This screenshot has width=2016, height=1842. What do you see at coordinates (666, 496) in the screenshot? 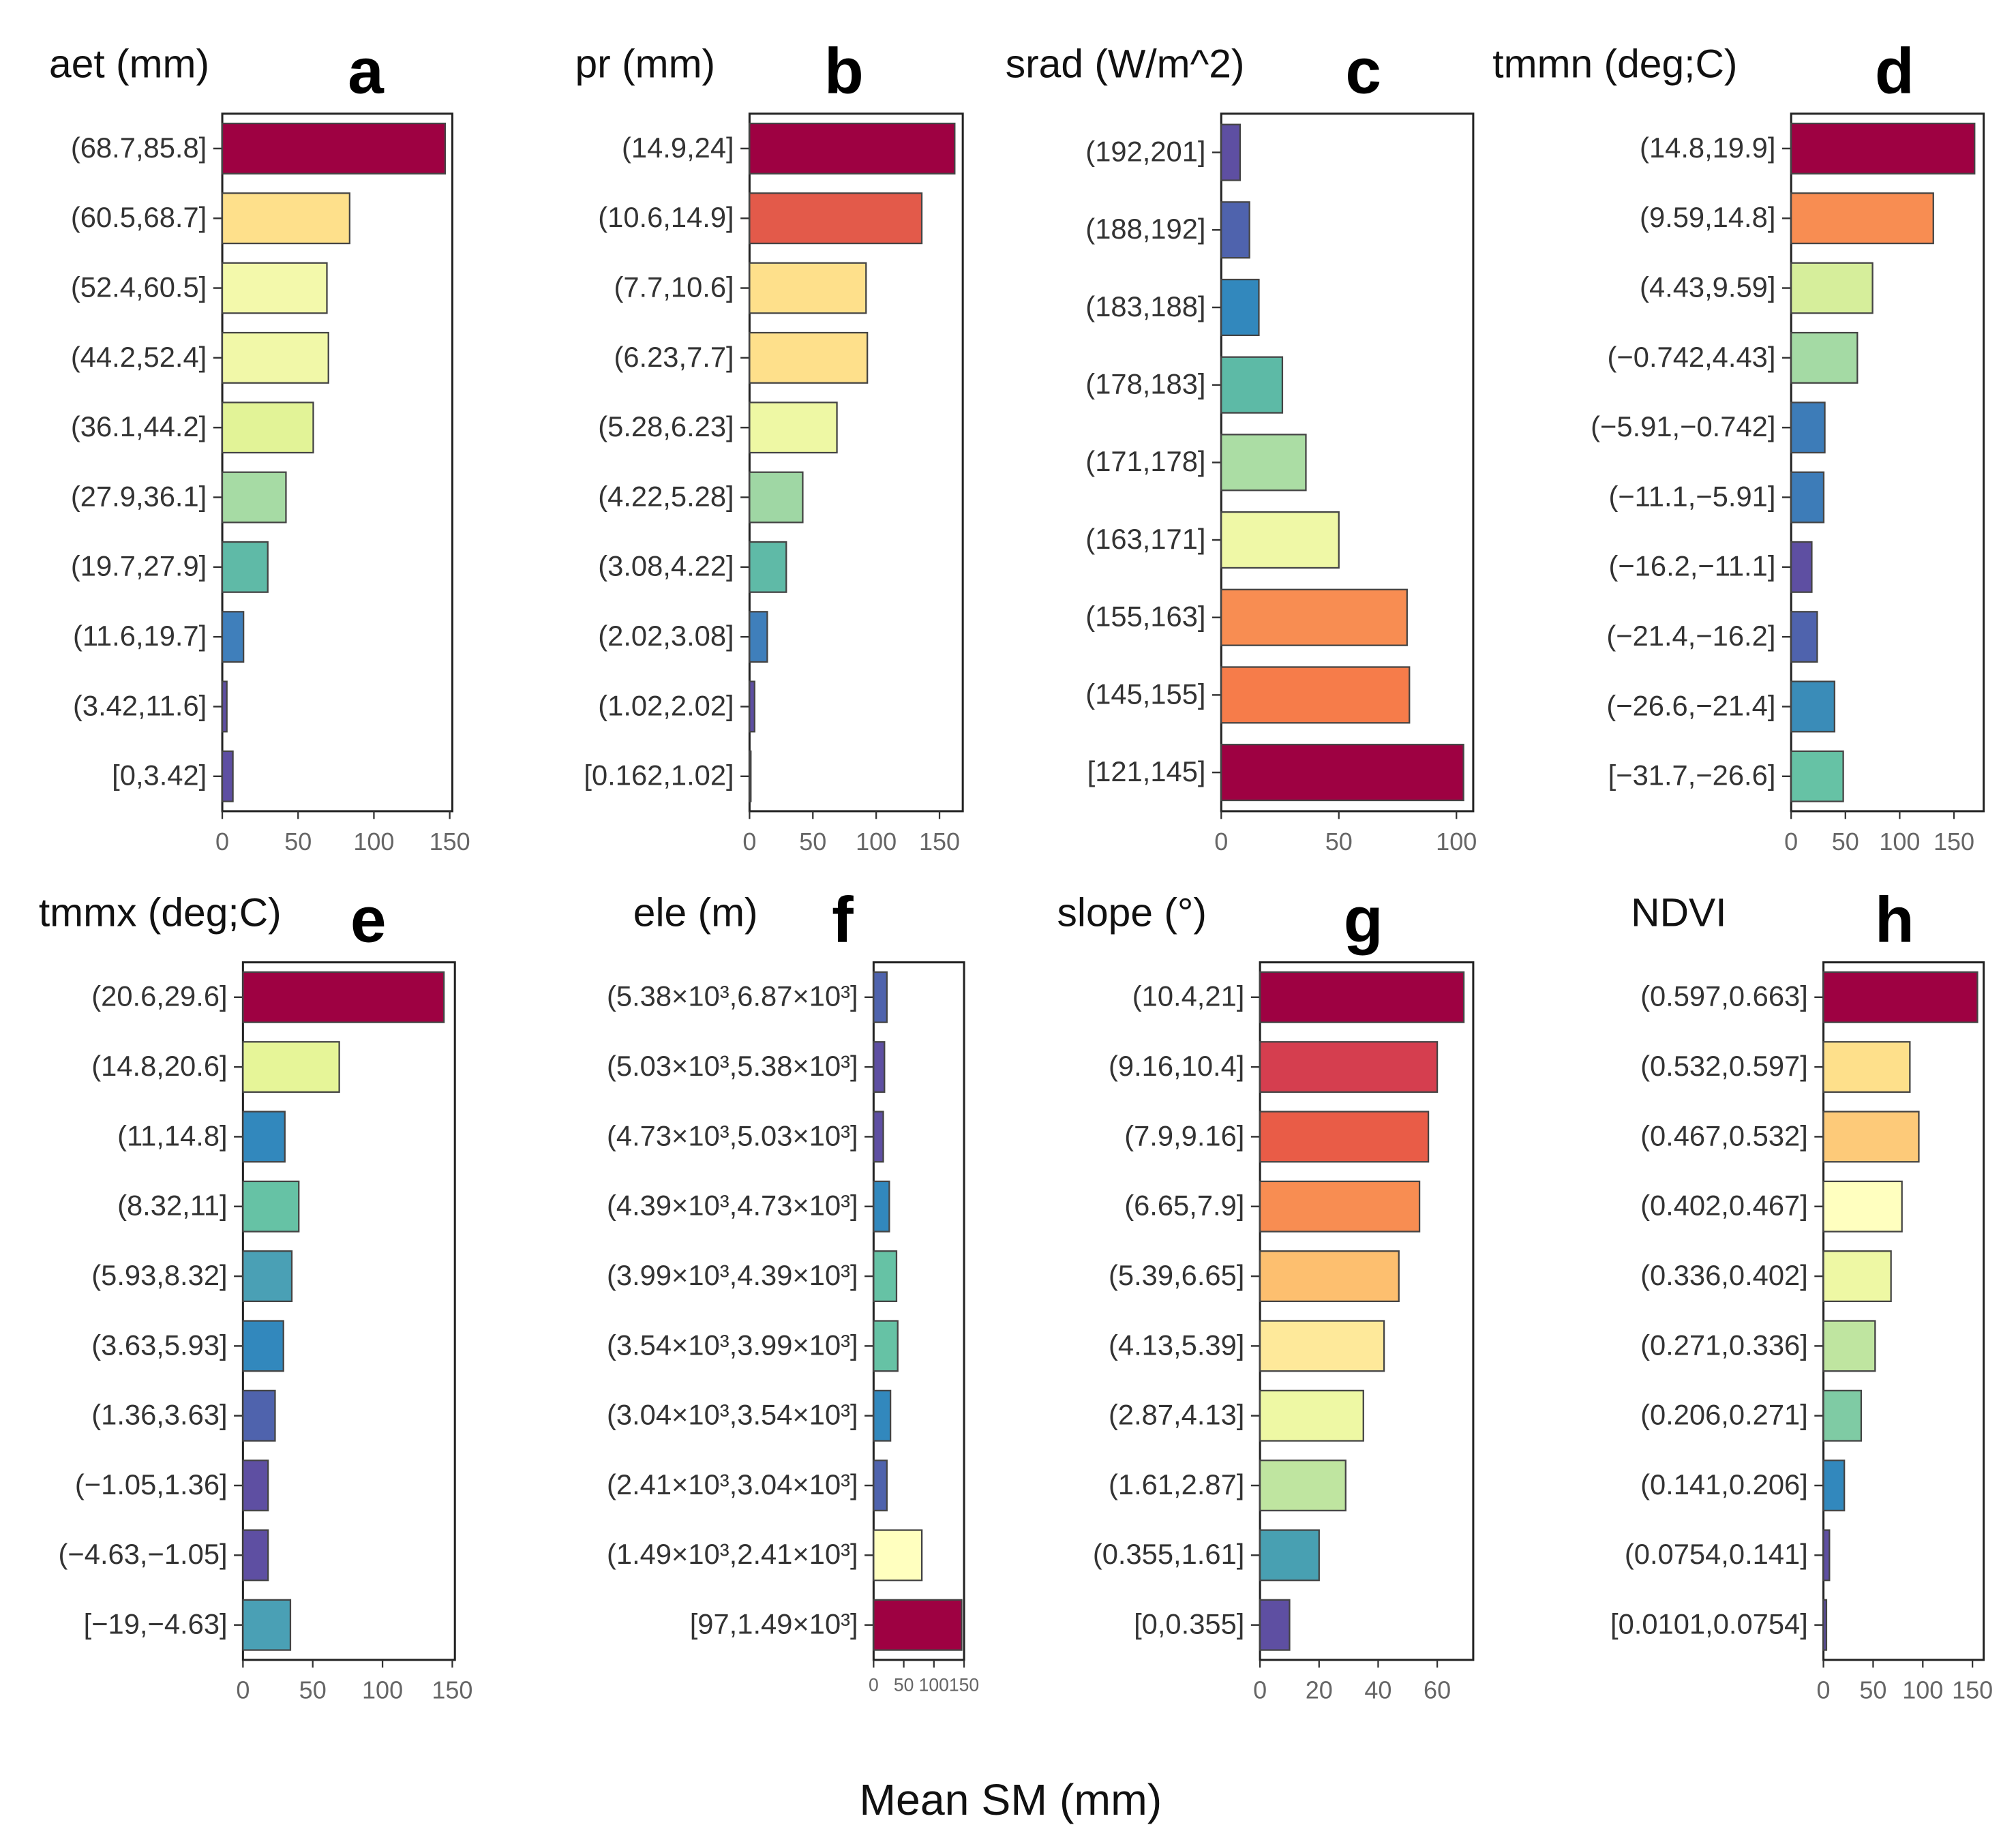
I see `category-label: (4.22,5.28]` at bounding box center [666, 496].